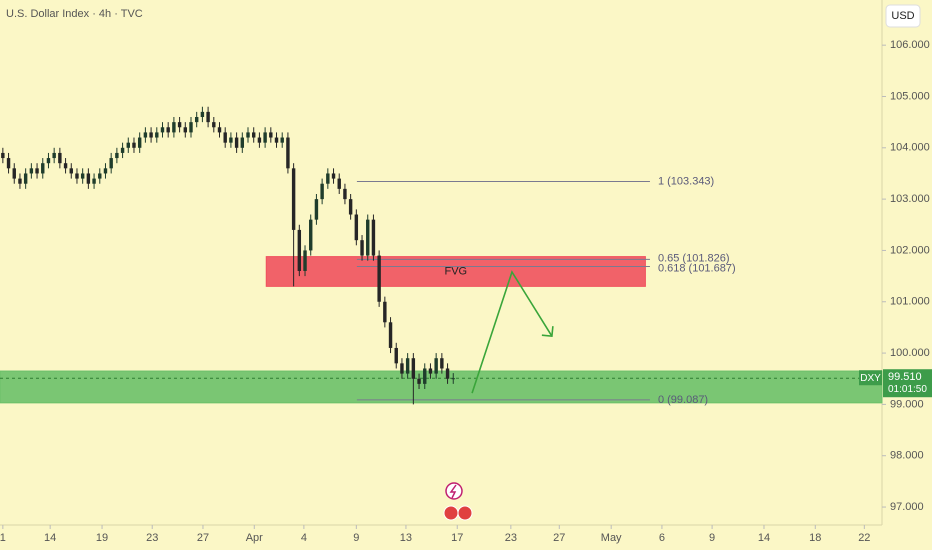 This screenshot has height=550, width=932. I want to click on price-label: 99.510, so click(905, 377).